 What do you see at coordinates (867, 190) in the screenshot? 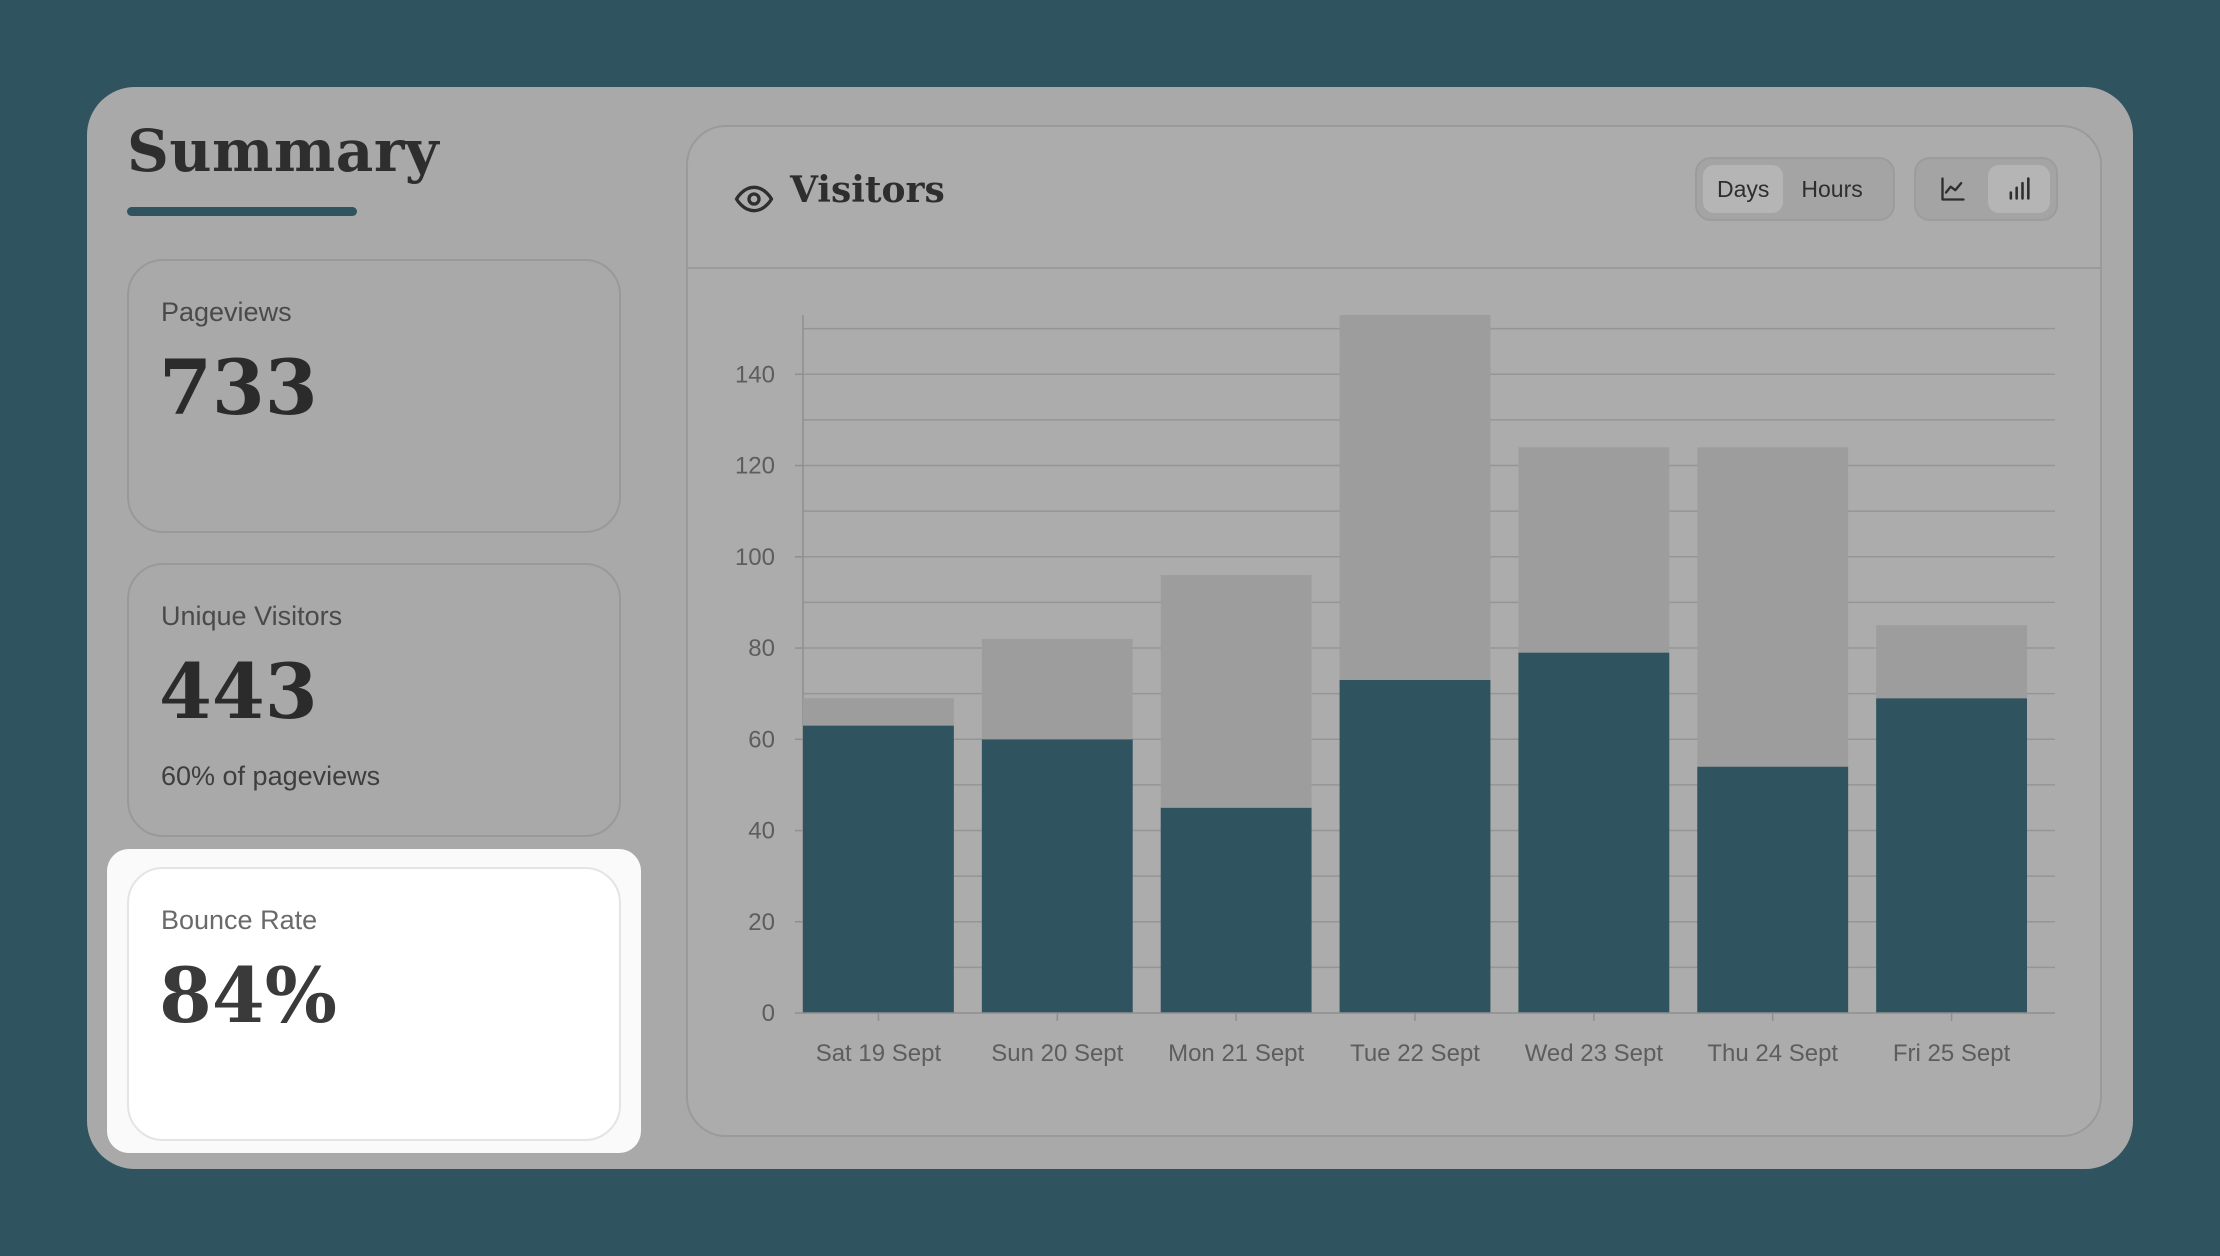
I see `visitors-title: Visitors` at bounding box center [867, 190].